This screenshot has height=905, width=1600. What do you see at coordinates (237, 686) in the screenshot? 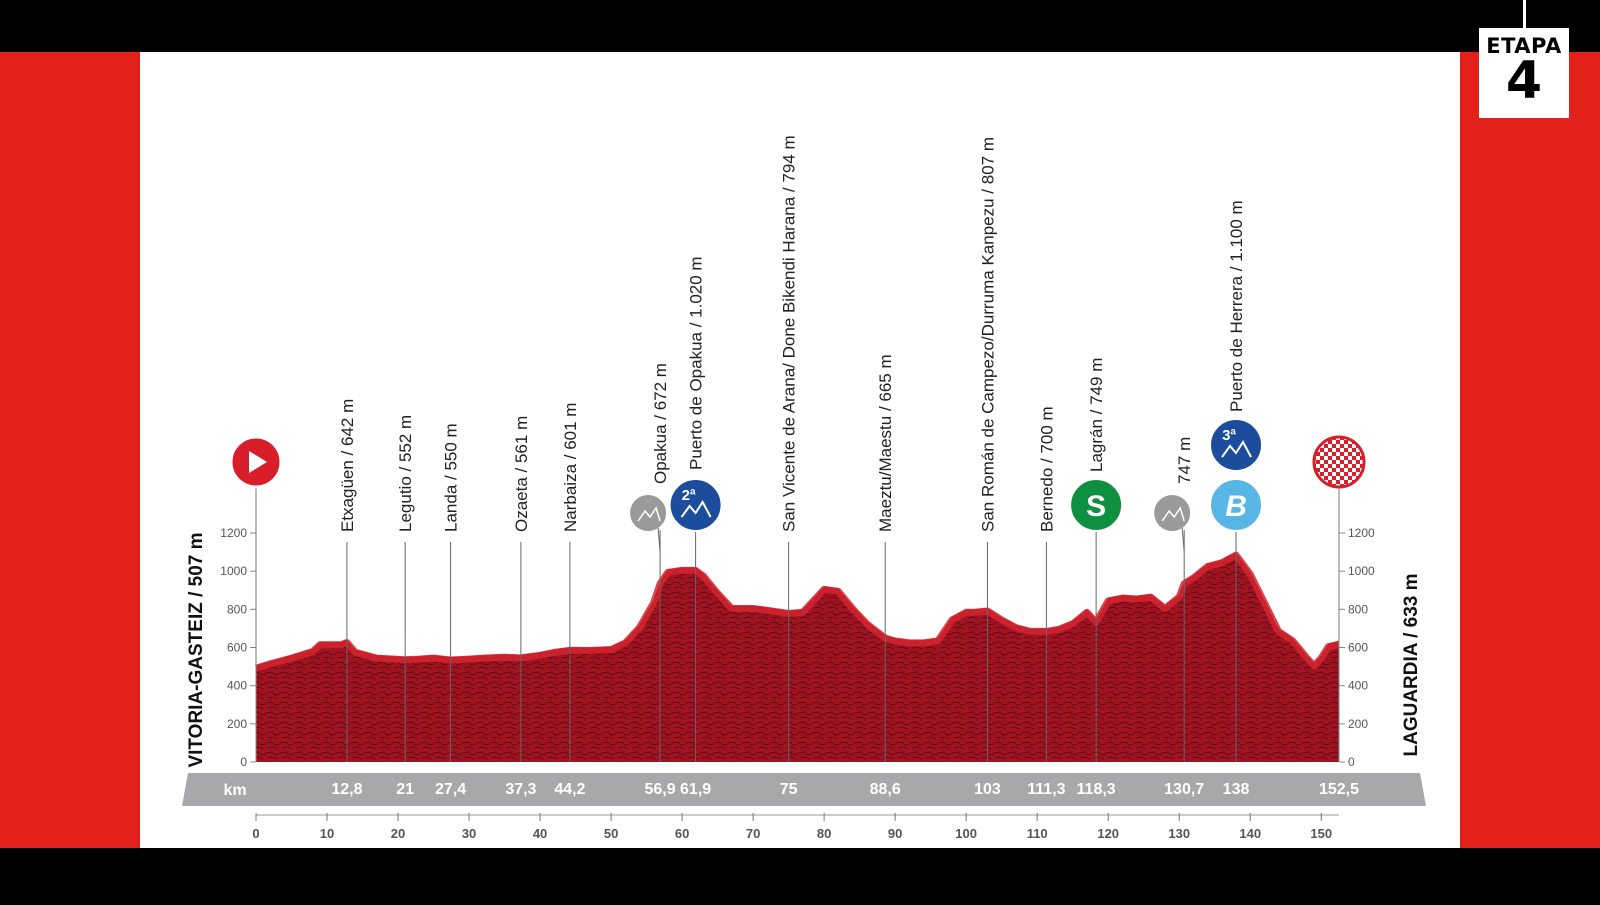
I see `y-tick-label-left: 400` at bounding box center [237, 686].